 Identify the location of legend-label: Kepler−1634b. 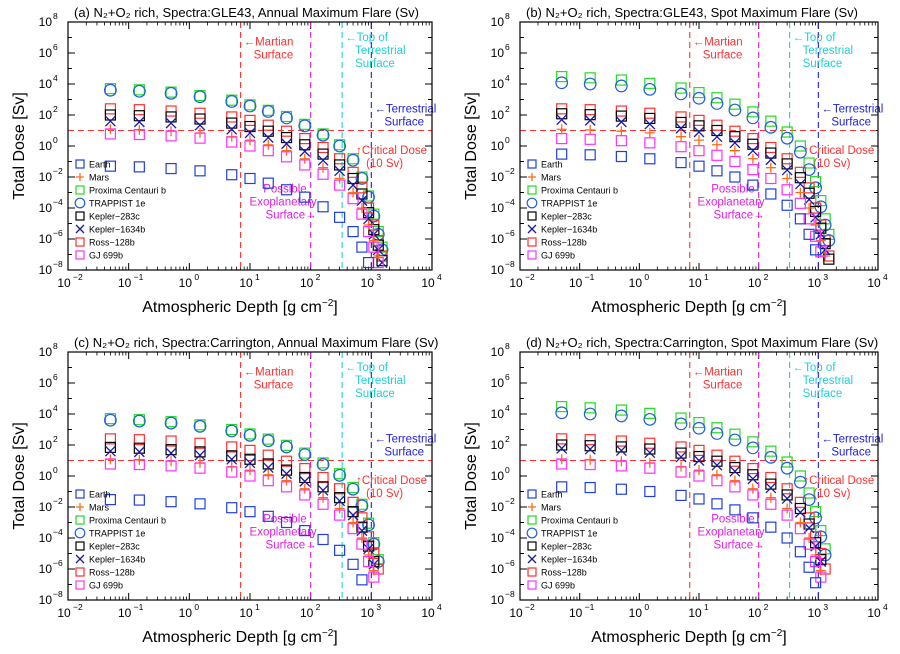
(117, 230).